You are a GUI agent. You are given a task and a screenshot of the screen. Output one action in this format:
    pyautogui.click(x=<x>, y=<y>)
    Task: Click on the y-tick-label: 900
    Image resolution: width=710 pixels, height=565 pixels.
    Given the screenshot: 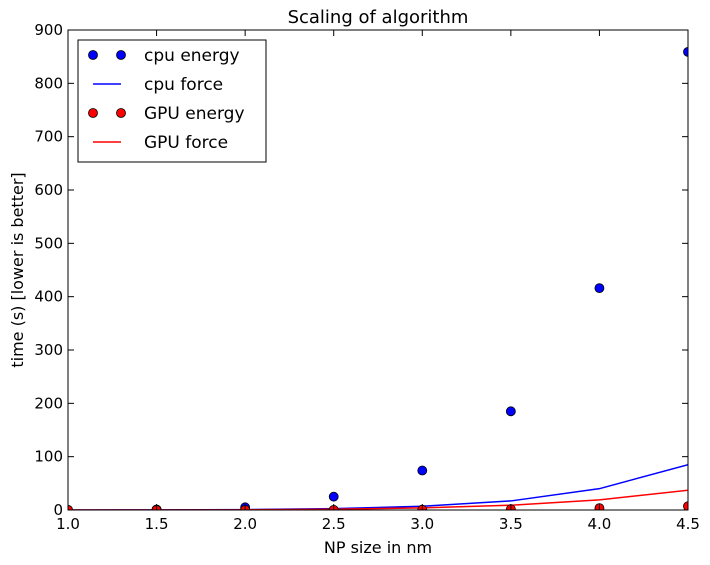 What is the action you would take?
    pyautogui.click(x=48, y=30)
    